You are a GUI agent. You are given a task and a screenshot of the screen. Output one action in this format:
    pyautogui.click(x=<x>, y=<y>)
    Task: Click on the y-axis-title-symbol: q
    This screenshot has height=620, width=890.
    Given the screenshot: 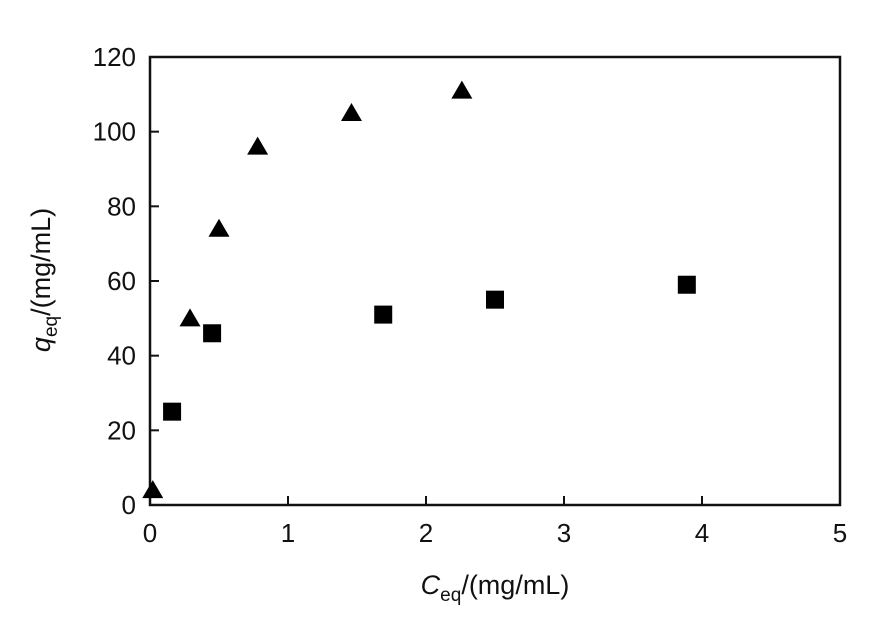 What is the action you would take?
    pyautogui.click(x=41, y=344)
    